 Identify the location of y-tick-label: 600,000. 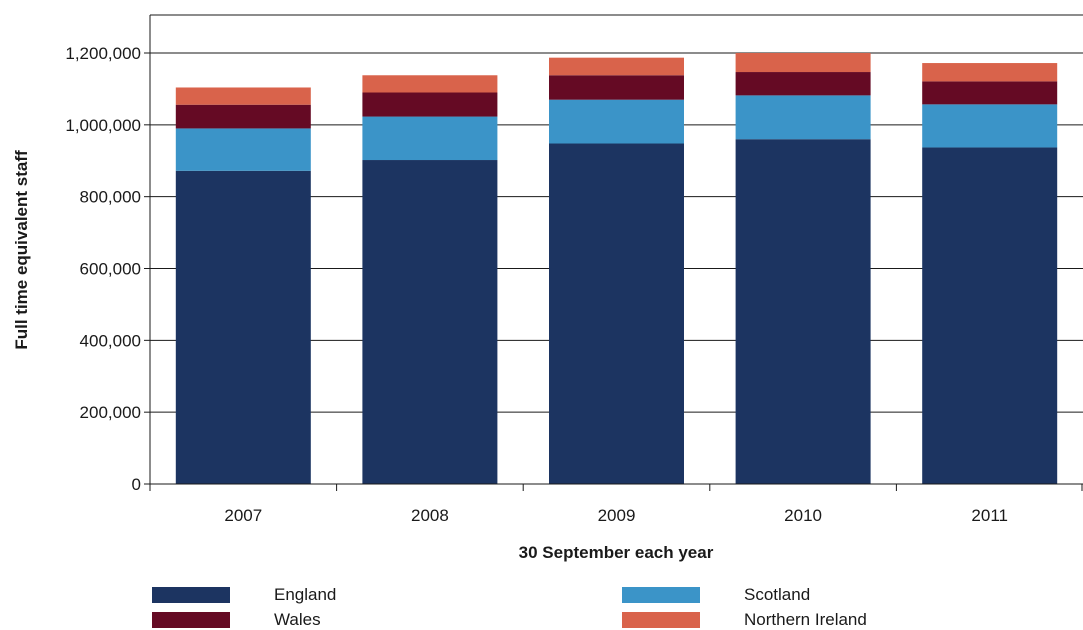
(110, 269).